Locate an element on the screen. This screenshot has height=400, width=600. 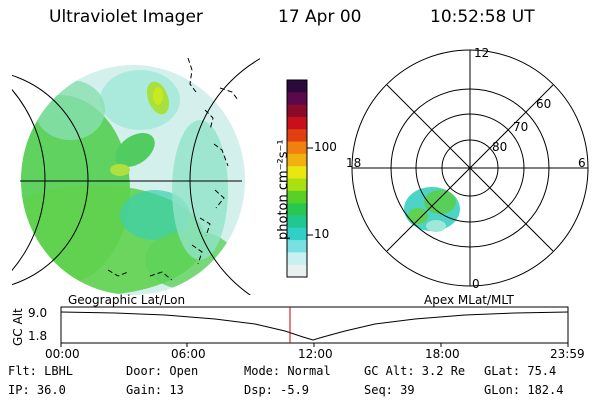
altitude-ylabel: GC Alt is located at coordinates (18, 327).